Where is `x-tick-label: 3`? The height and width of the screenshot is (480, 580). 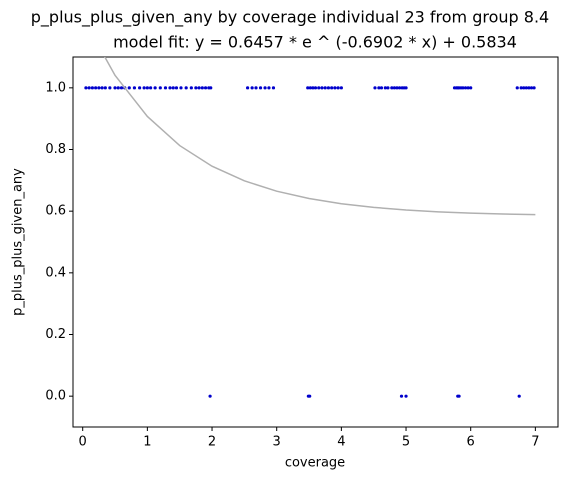 x-tick-label: 3 is located at coordinates (277, 442).